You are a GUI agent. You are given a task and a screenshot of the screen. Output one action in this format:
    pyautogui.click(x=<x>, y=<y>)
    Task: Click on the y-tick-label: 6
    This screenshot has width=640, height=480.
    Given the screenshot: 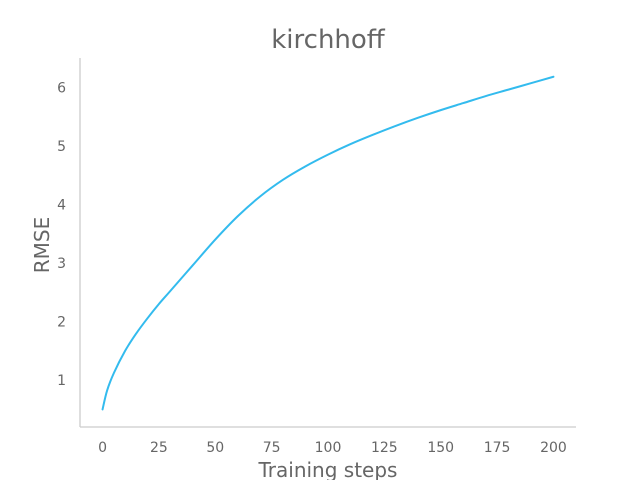 What is the action you would take?
    pyautogui.click(x=61, y=88)
    